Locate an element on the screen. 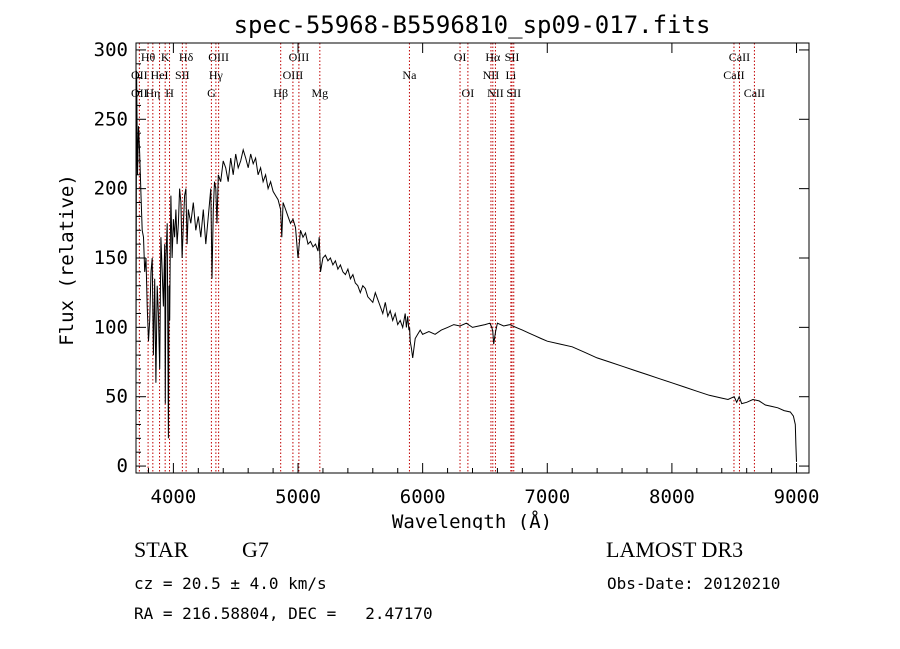 The width and height of the screenshot is (900, 649). y-tick-label: 250 is located at coordinates (111, 119).